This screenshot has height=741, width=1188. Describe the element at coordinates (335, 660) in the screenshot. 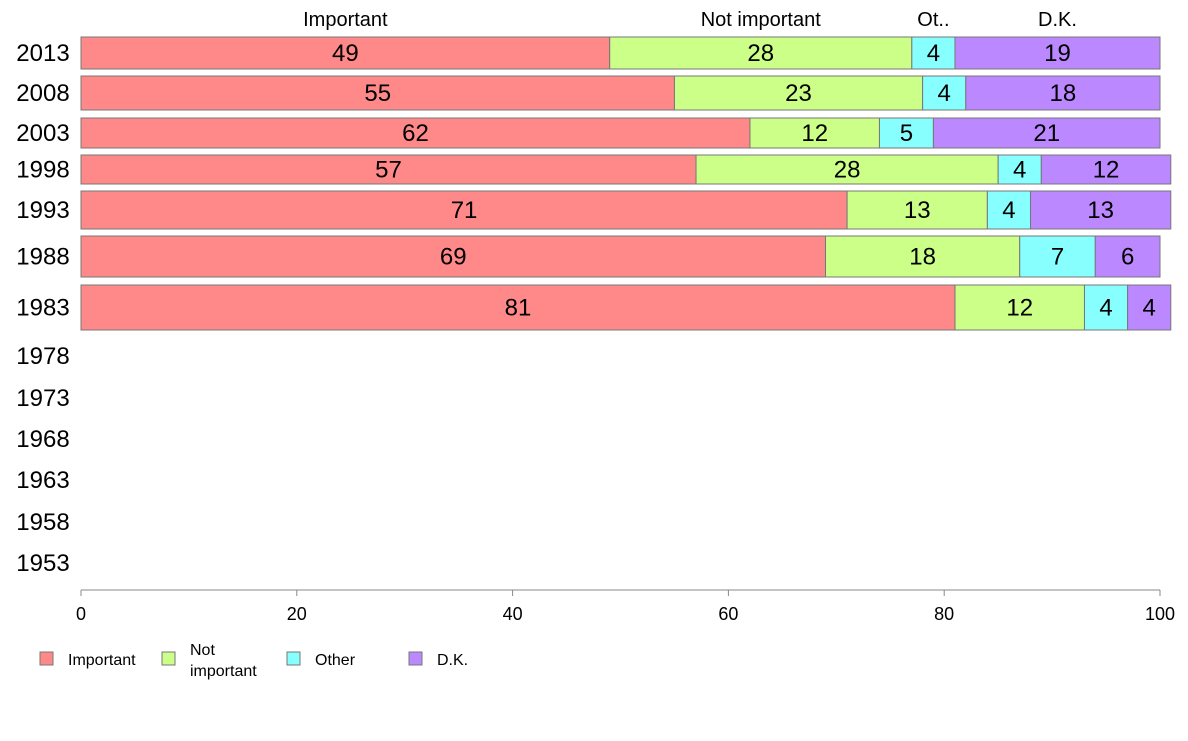

I see `legend-label: Other` at that location.